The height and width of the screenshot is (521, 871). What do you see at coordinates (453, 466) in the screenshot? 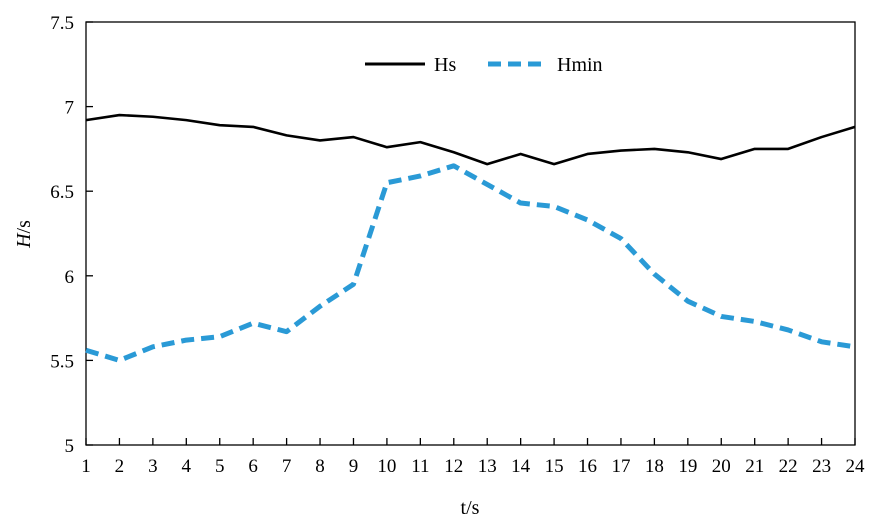
I see `x-tick-label: 12` at bounding box center [453, 466].